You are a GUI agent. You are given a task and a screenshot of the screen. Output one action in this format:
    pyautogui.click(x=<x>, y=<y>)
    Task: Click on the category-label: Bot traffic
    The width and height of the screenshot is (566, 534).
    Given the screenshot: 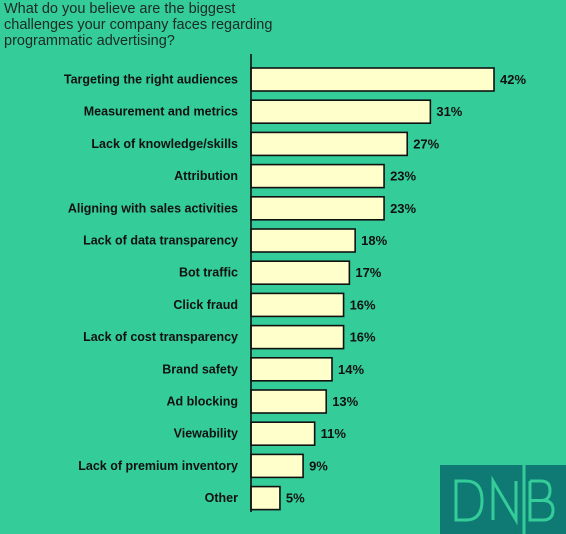 What is the action you would take?
    pyautogui.click(x=208, y=273)
    